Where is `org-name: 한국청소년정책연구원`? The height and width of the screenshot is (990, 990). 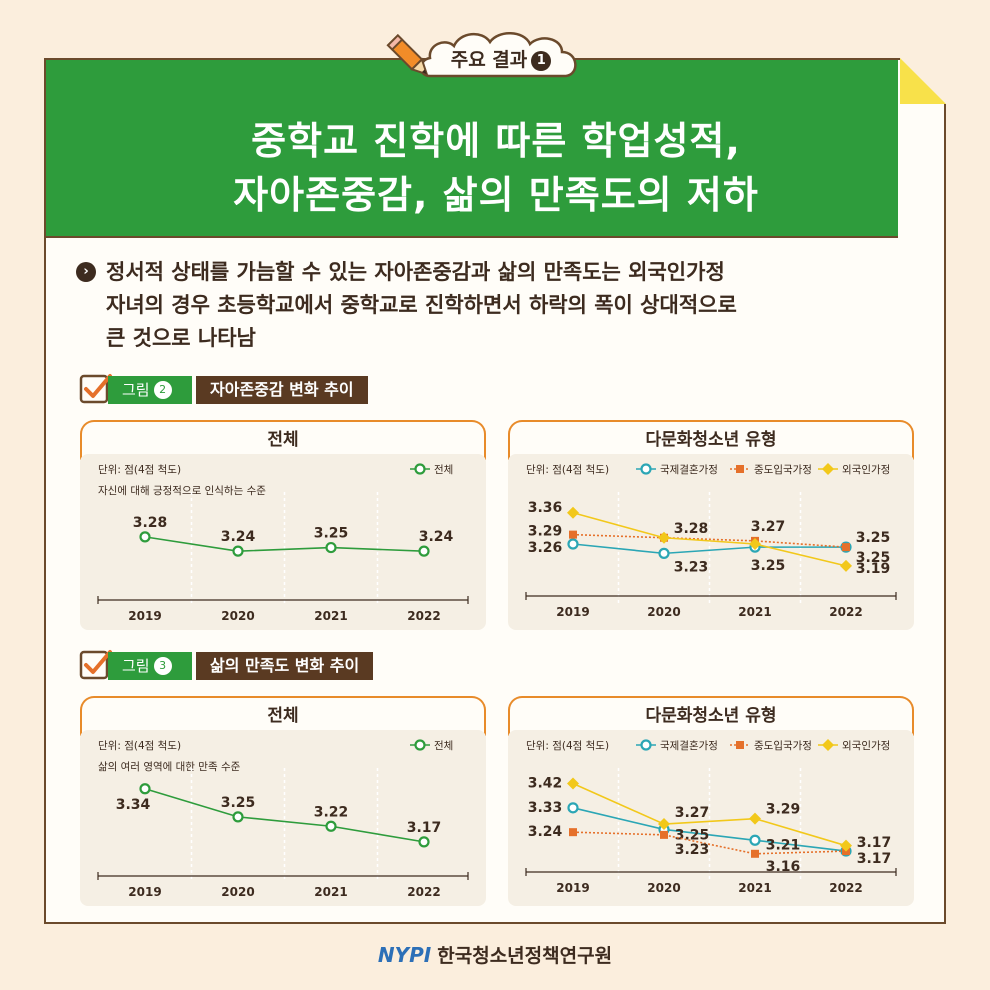
org-name: 한국청소년정책연구원 is located at coordinates (525, 956).